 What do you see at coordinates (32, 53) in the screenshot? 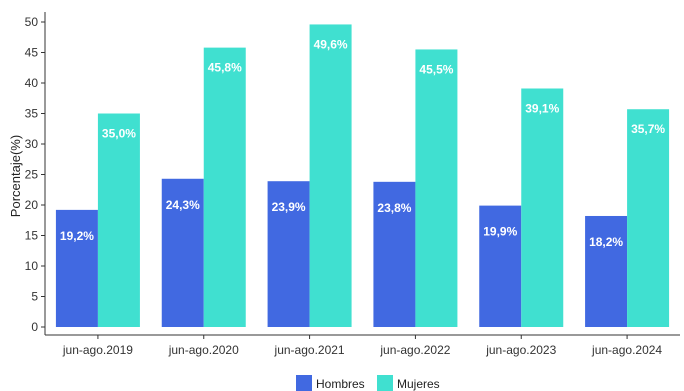
I see `y-tick-label: 45` at bounding box center [32, 53].